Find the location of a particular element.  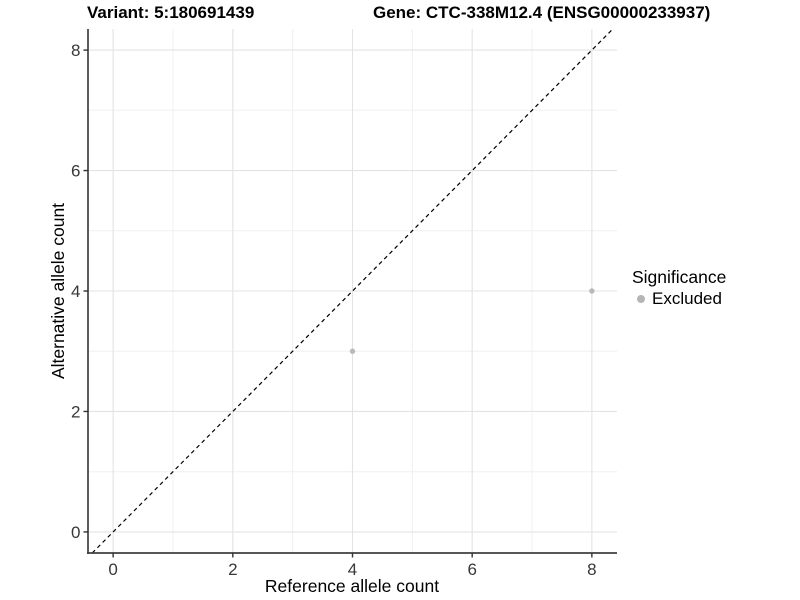

y-axis-title: Alternative allele count is located at coordinates (58, 291).